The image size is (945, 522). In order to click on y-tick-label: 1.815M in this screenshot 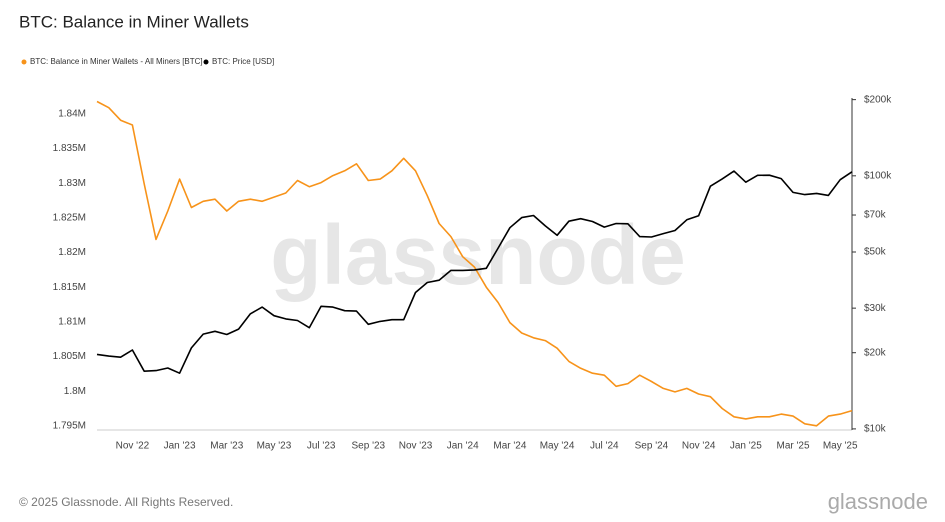, I will do `click(69, 287)`.